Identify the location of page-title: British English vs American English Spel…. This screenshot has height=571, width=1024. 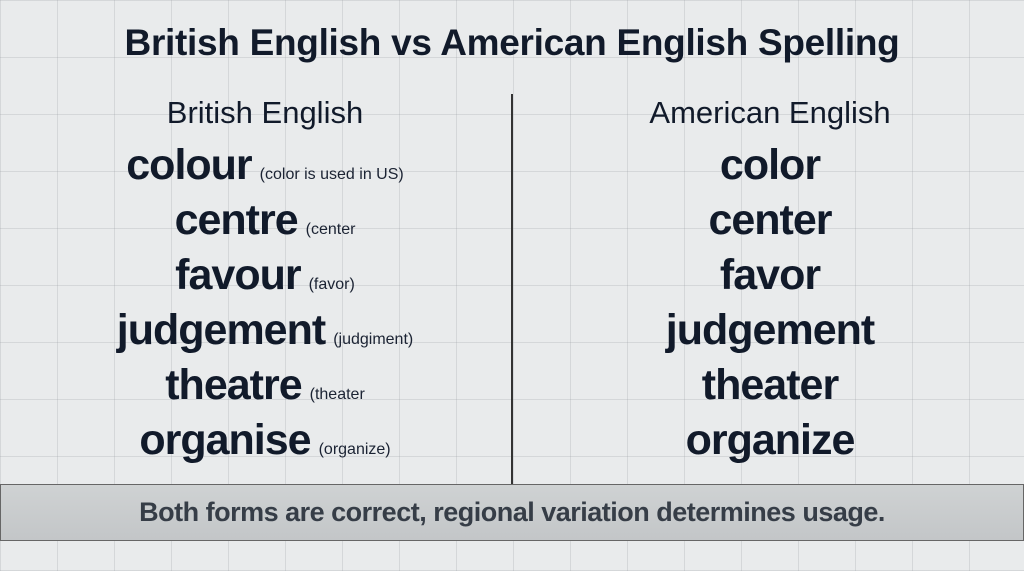
(512, 42).